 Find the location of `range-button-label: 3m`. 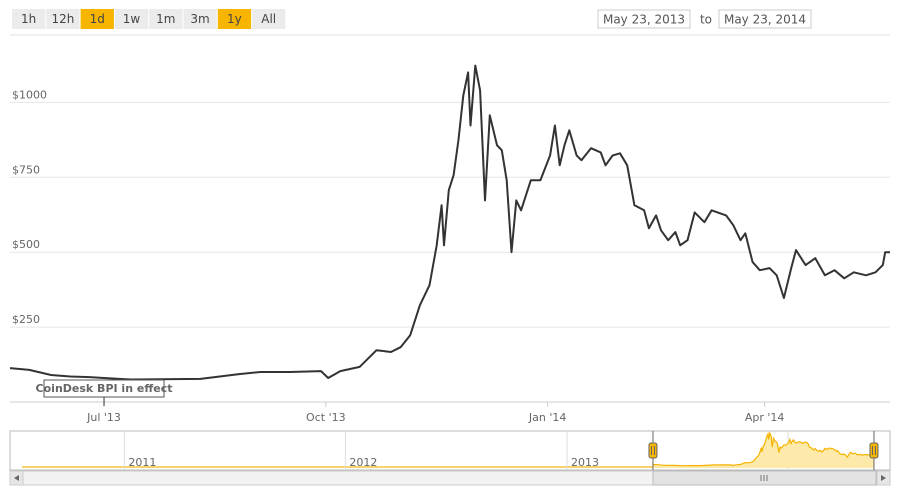

range-button-label: 3m is located at coordinates (199, 19).